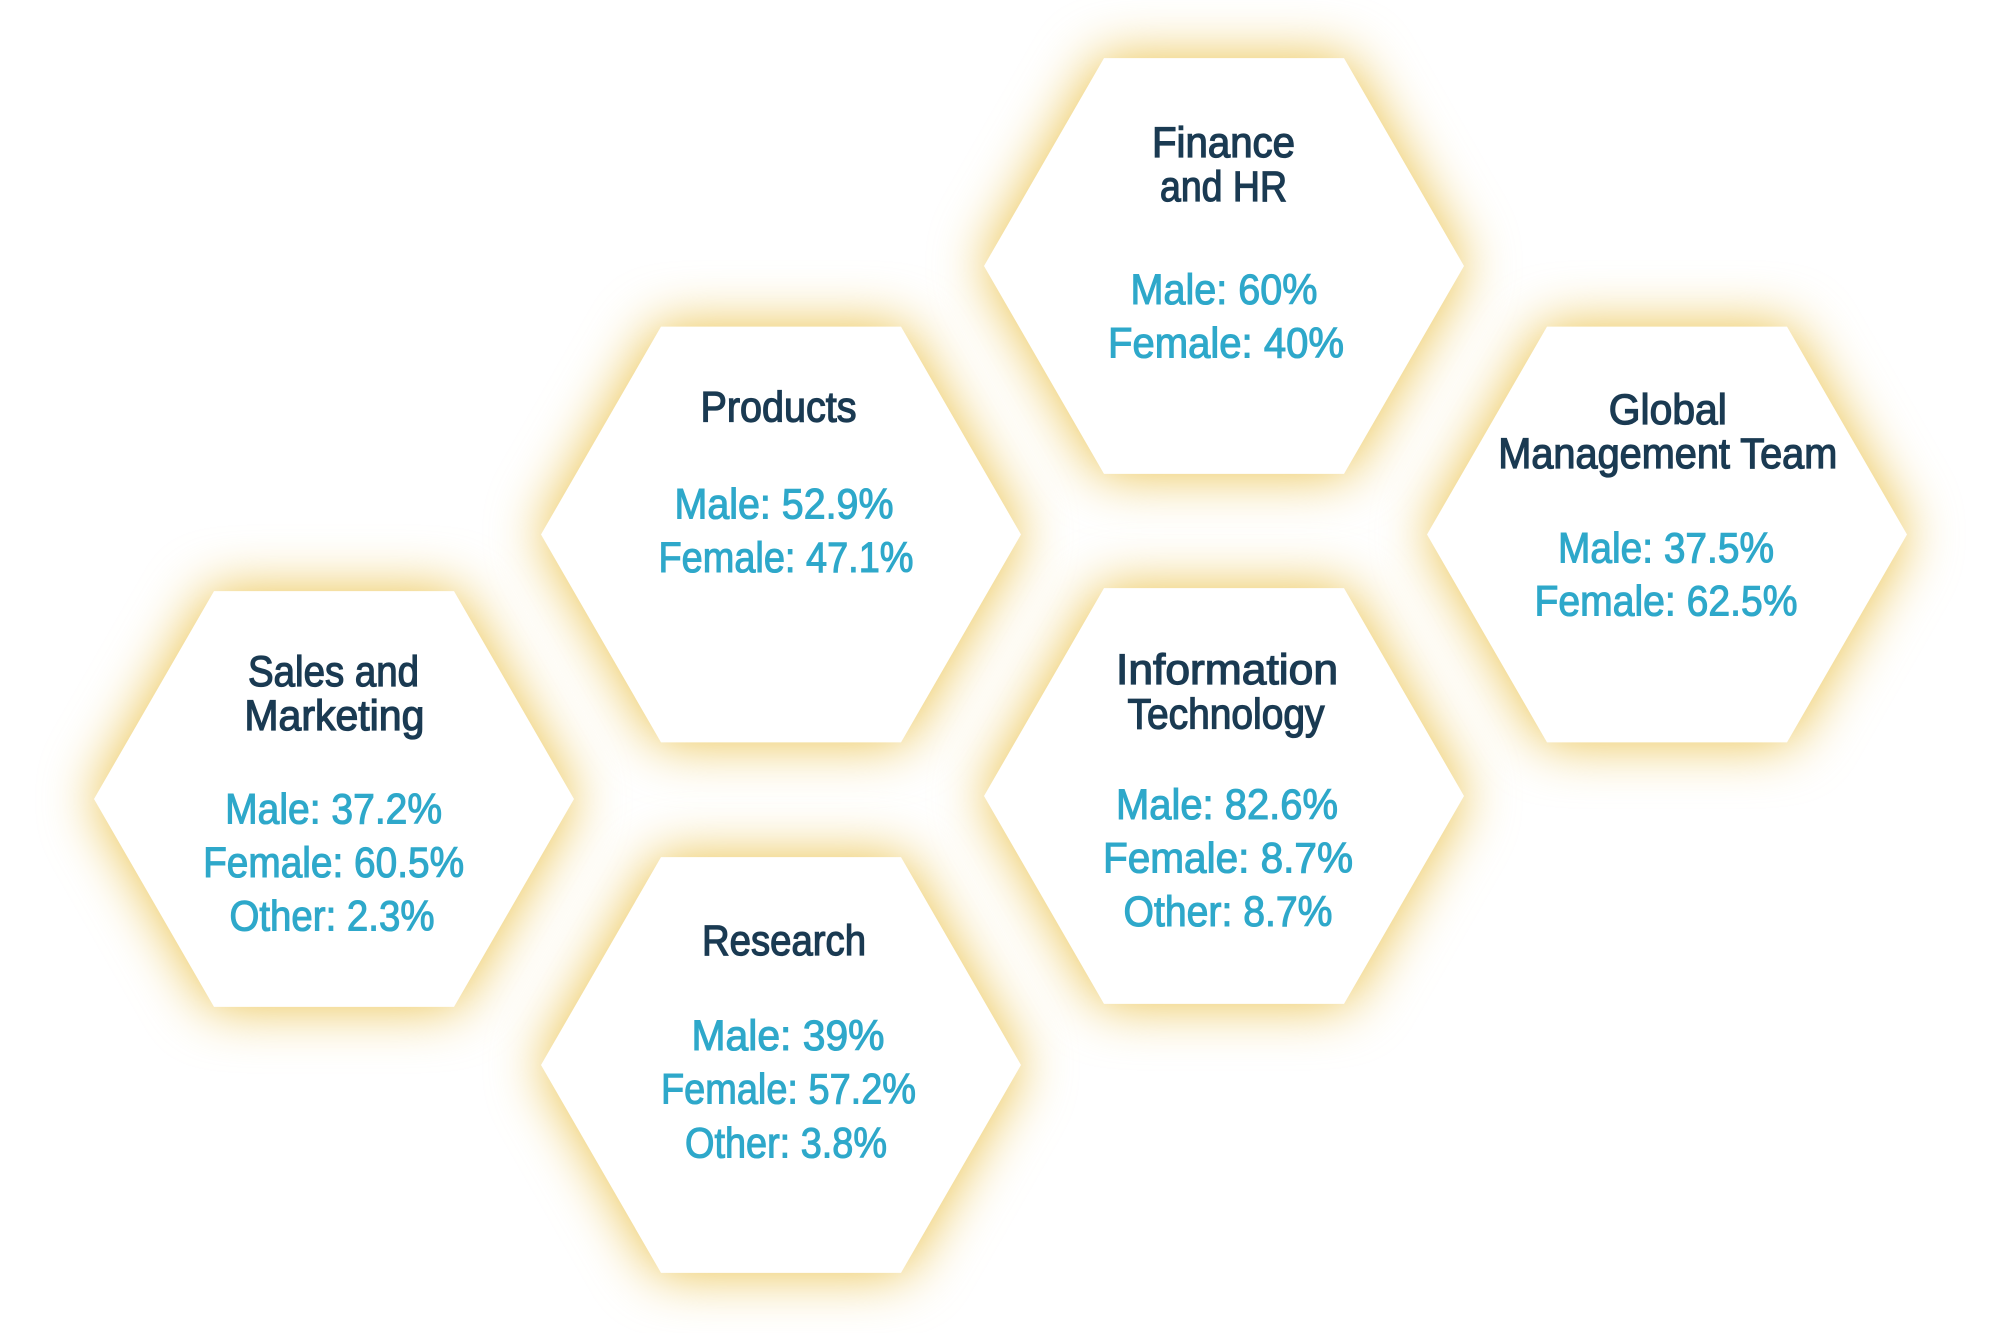 The image size is (2000, 1333). Describe the element at coordinates (786, 558) in the screenshot. I see `svg-text: Female: 47.1%` at that location.